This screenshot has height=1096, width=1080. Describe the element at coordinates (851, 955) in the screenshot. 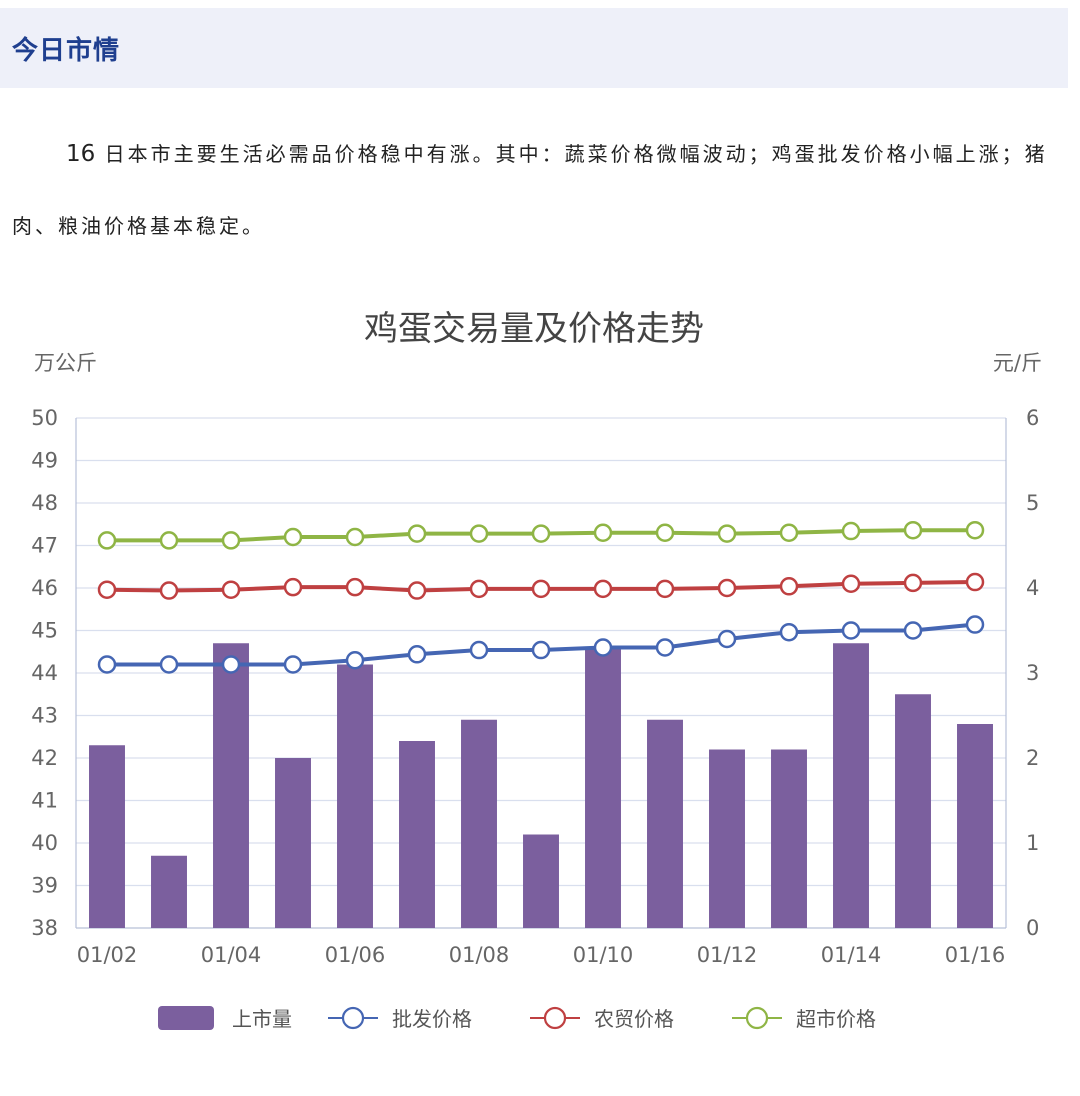

I see `x-tick-label: 01/14` at that location.